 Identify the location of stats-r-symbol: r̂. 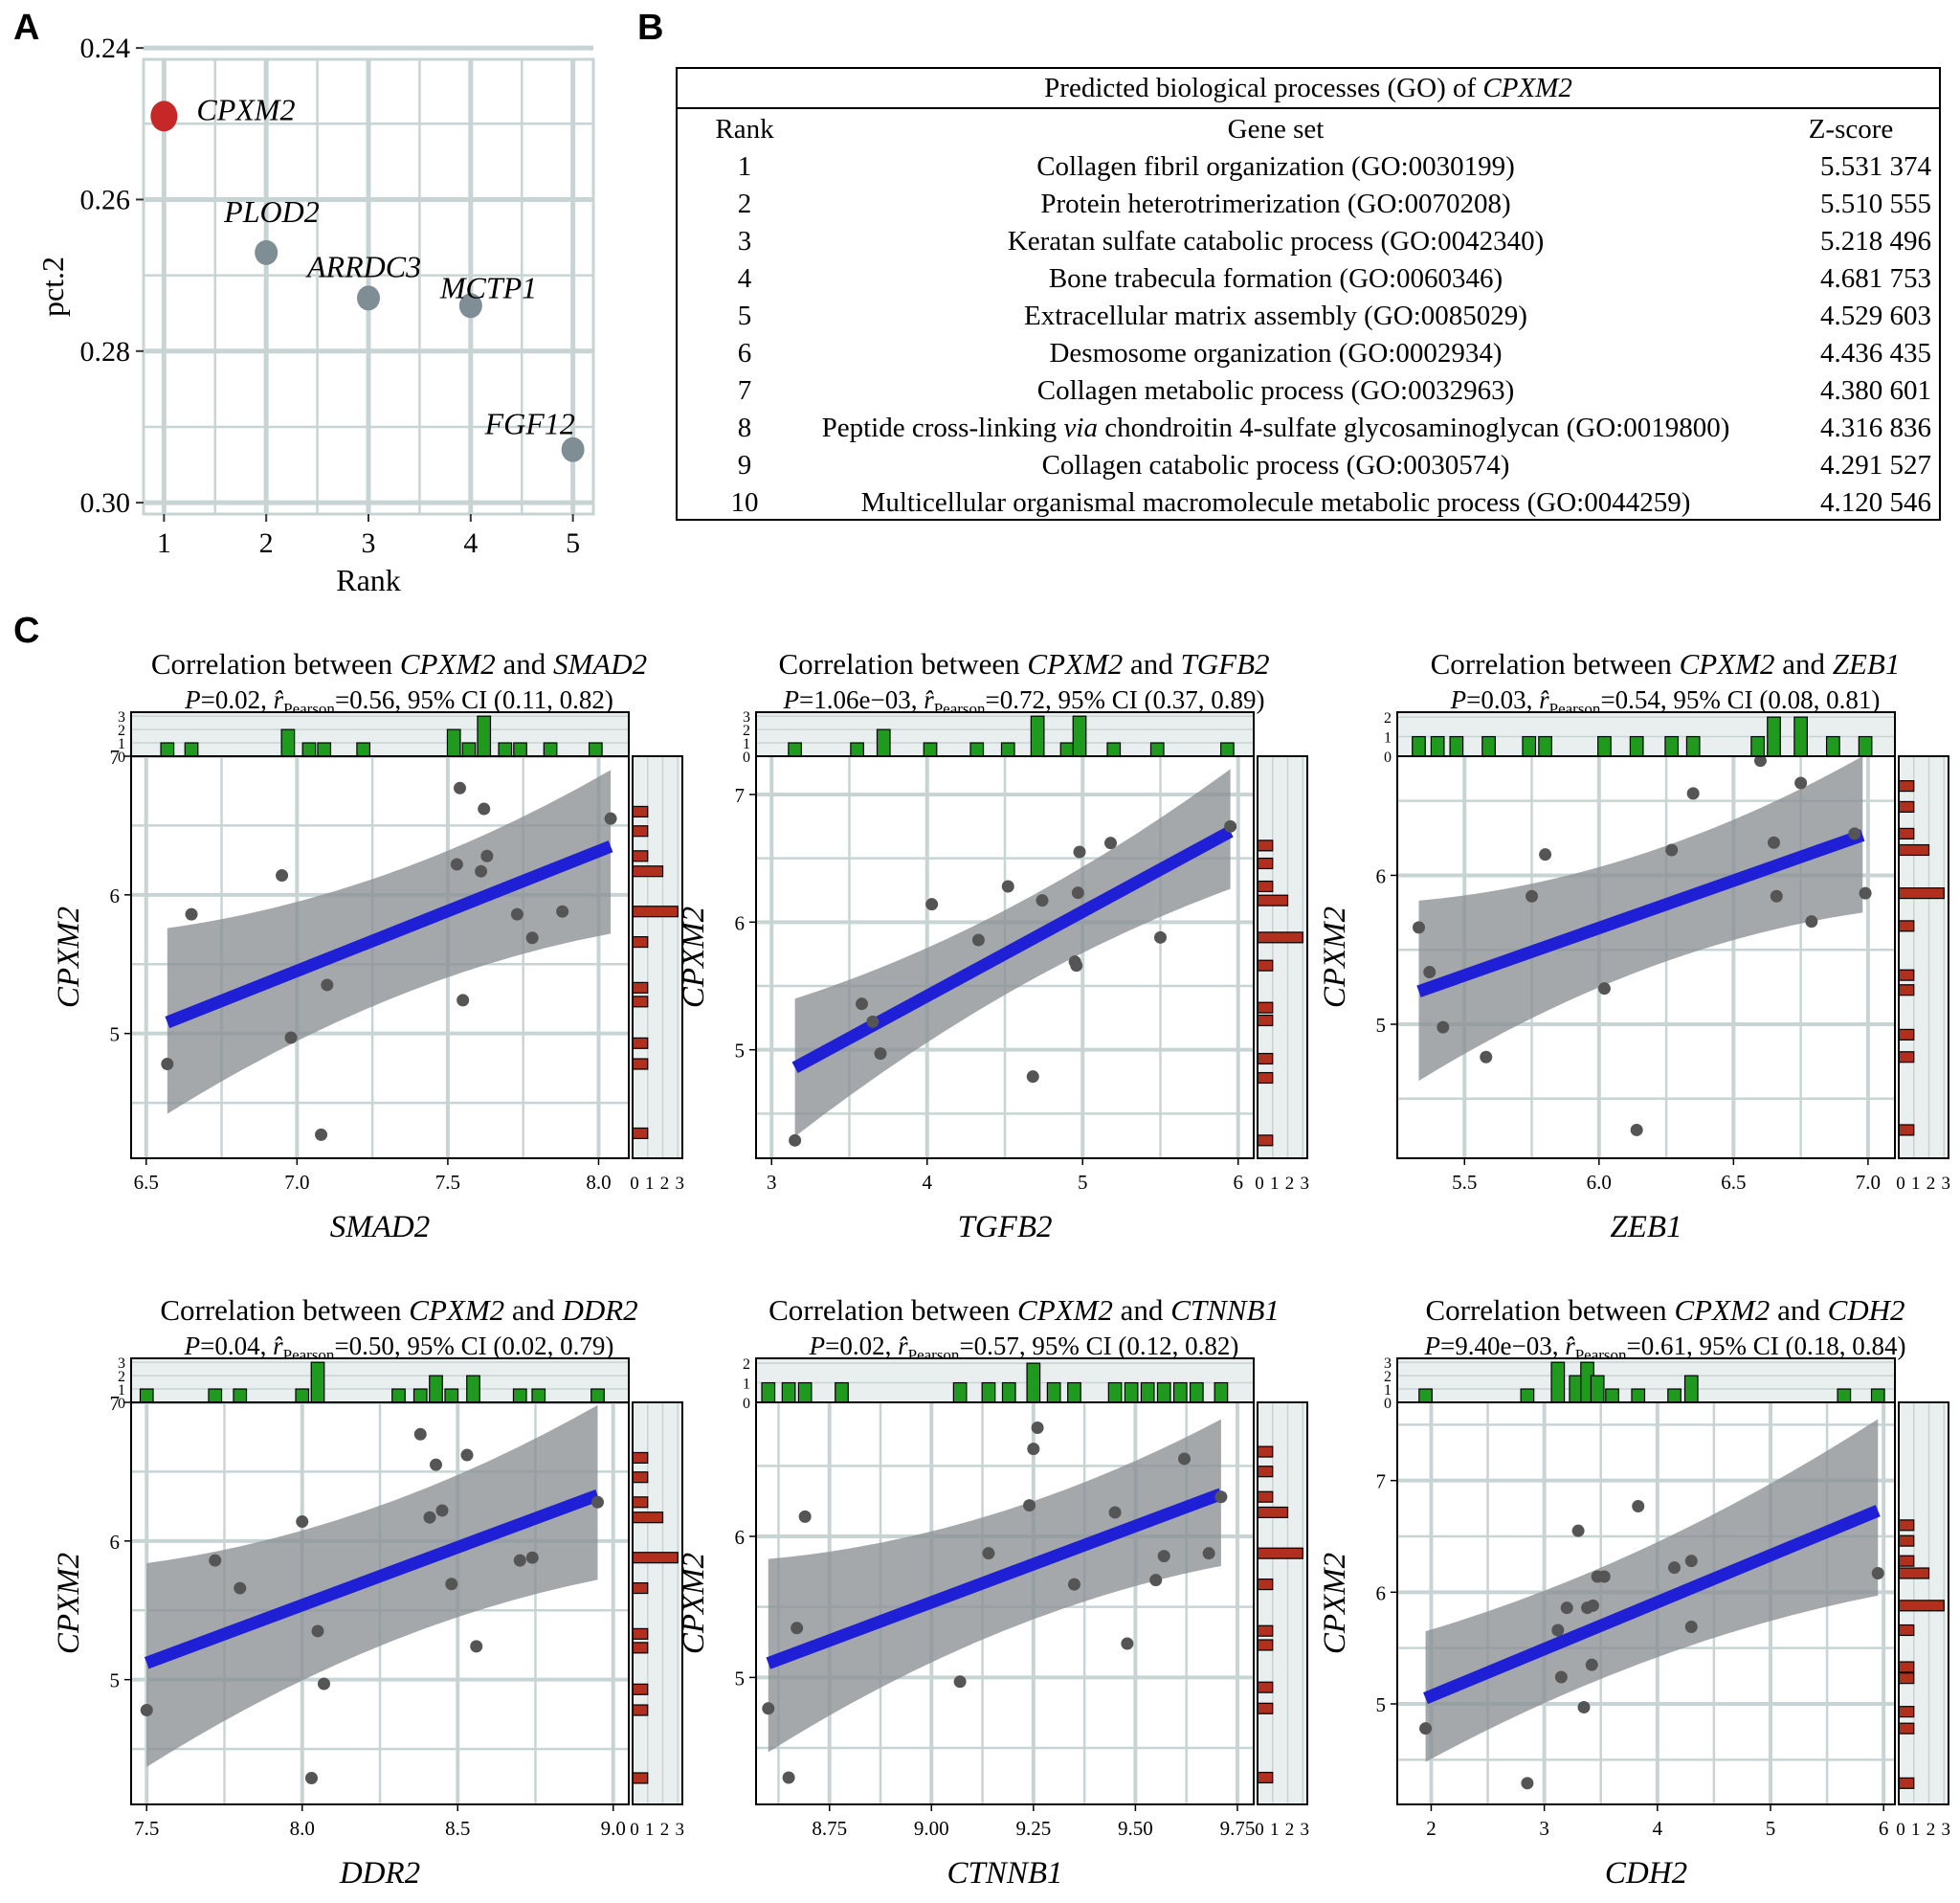
(903, 1346).